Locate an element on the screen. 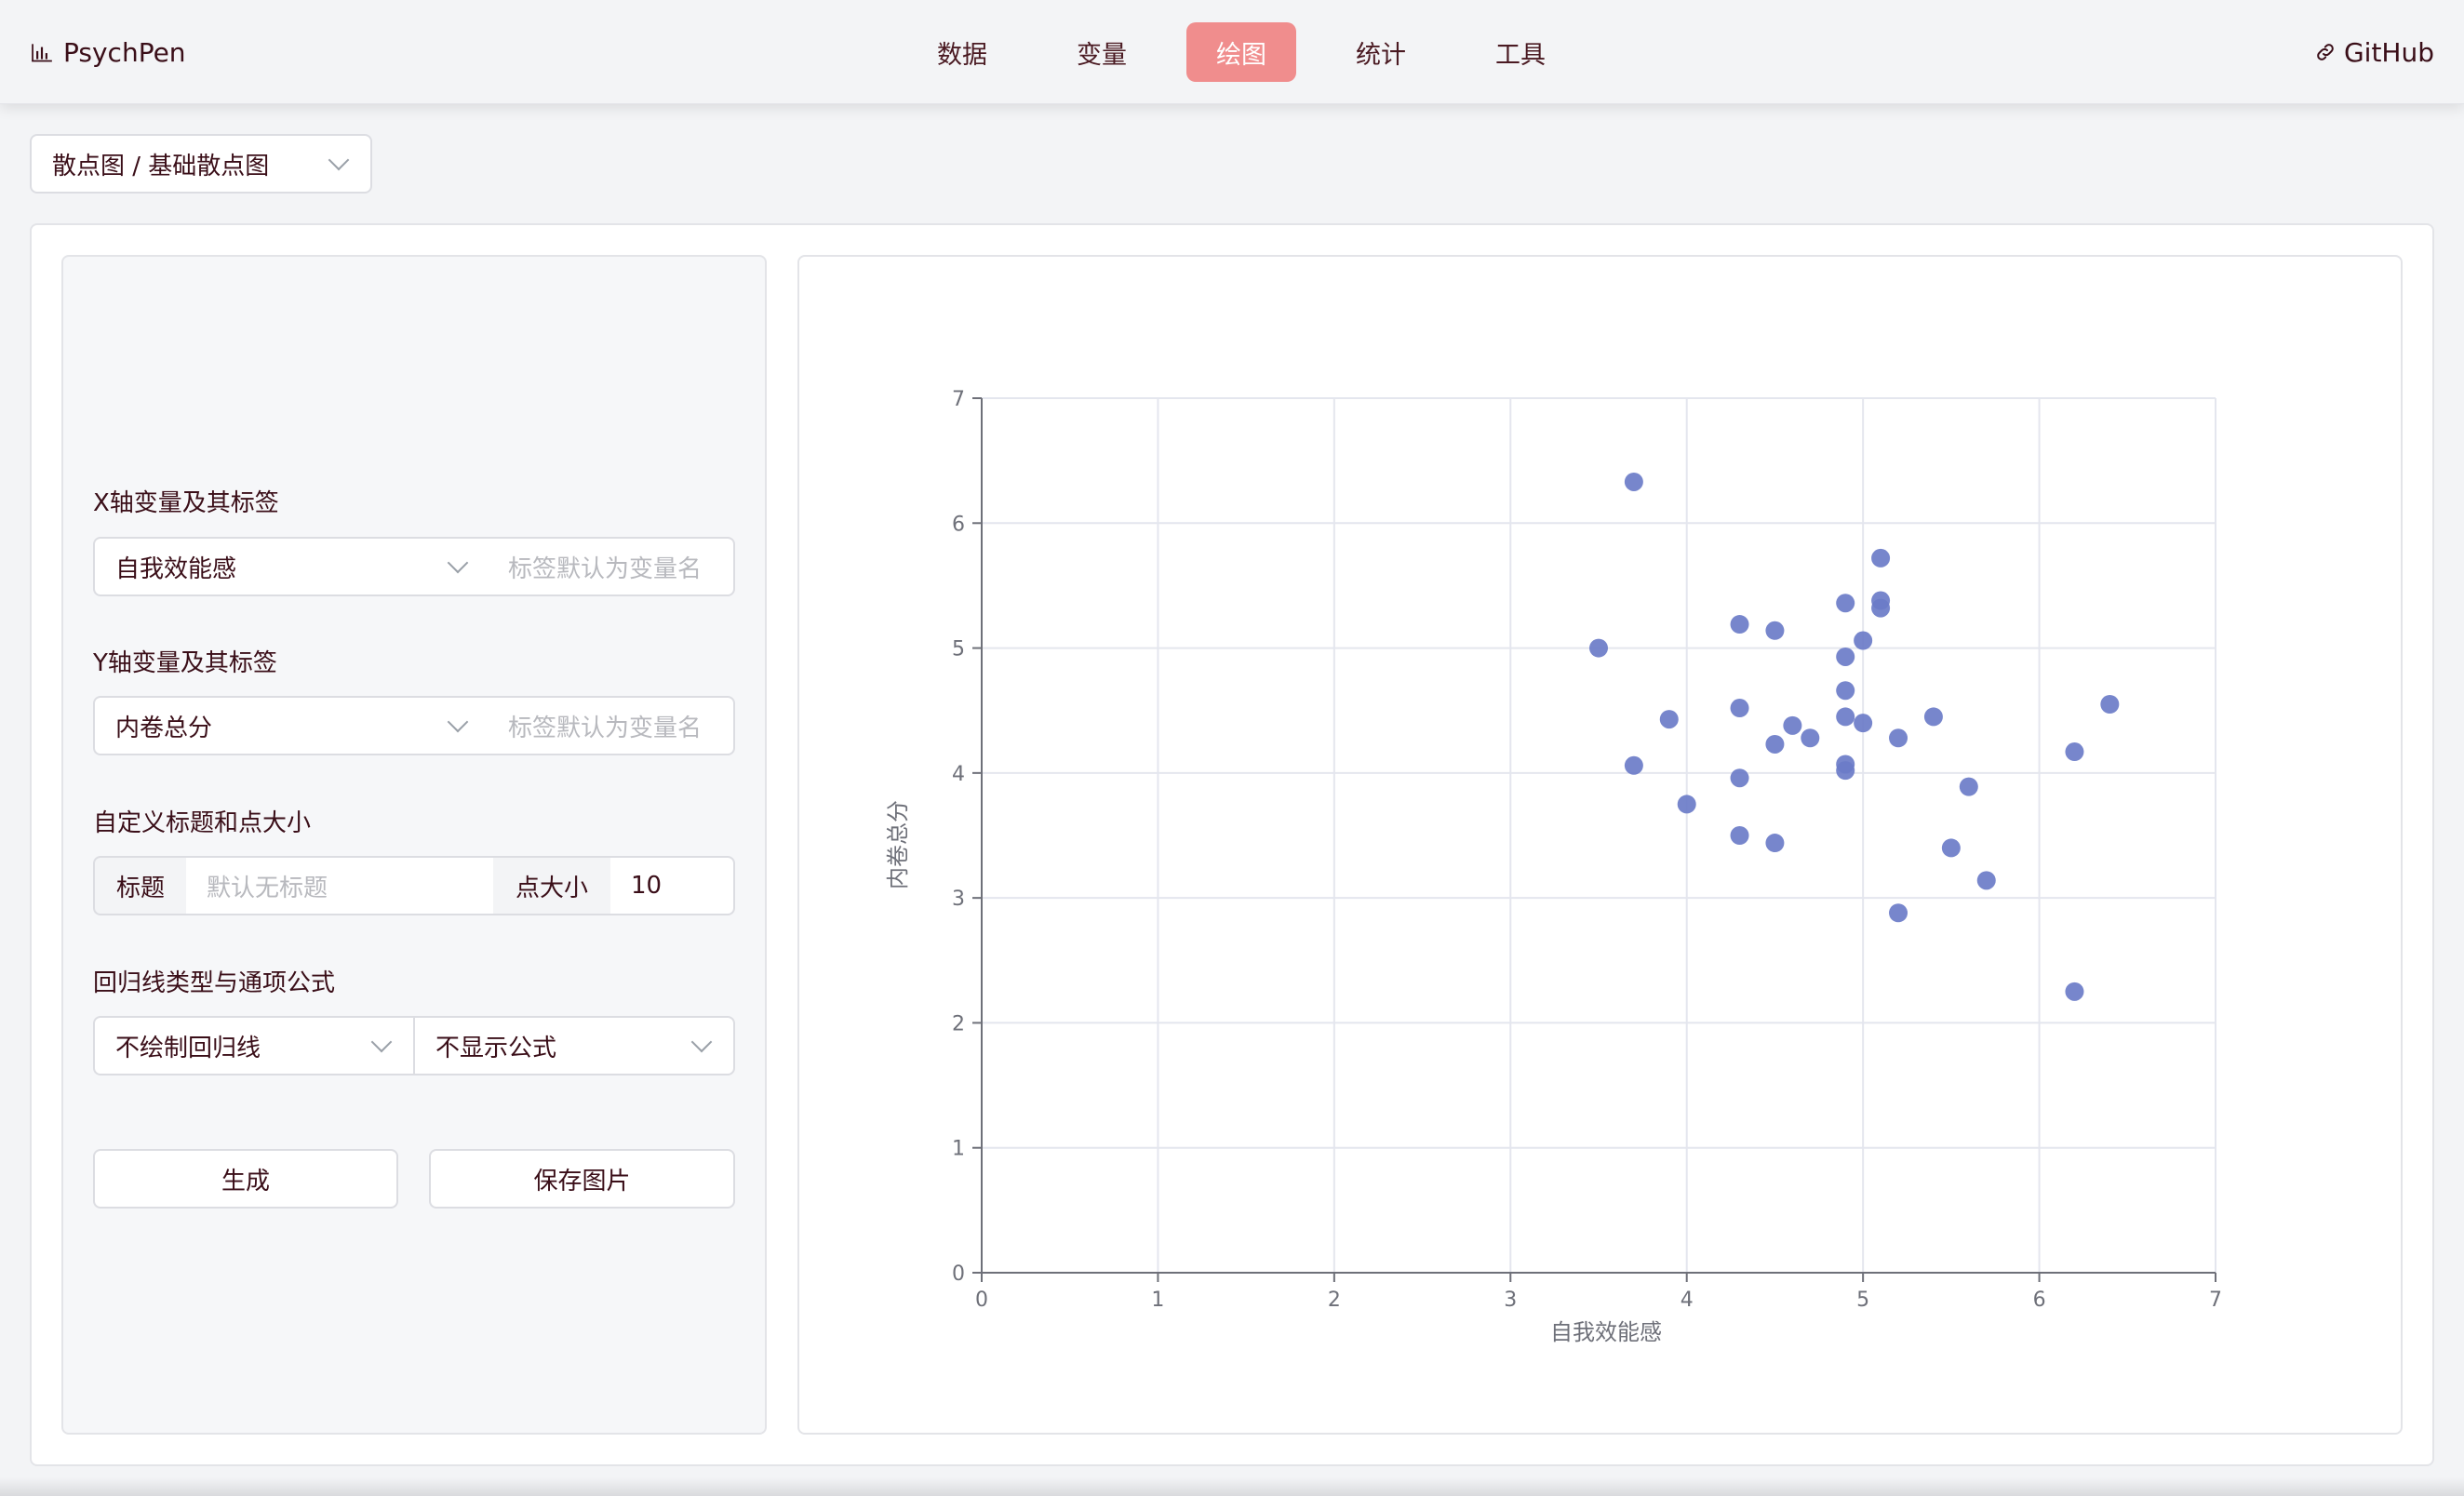 The image size is (2464, 1496). y-variable-value: 内卷总分 is located at coordinates (164, 728).